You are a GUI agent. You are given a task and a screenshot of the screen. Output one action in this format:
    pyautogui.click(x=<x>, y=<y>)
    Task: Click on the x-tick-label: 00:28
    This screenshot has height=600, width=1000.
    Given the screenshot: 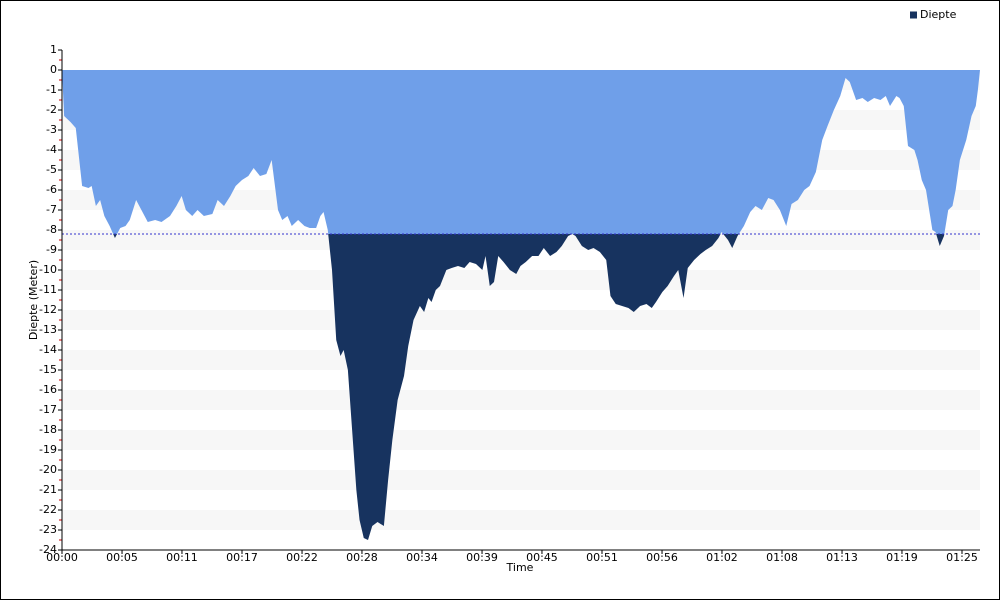 What is the action you would take?
    pyautogui.click(x=362, y=557)
    